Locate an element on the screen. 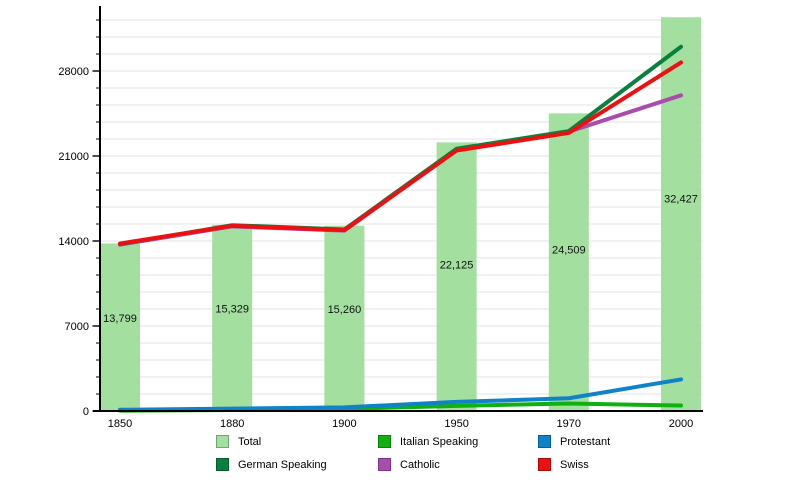 This screenshot has height=500, width=800. bar-label-2000: 32,427 is located at coordinates (681, 199).